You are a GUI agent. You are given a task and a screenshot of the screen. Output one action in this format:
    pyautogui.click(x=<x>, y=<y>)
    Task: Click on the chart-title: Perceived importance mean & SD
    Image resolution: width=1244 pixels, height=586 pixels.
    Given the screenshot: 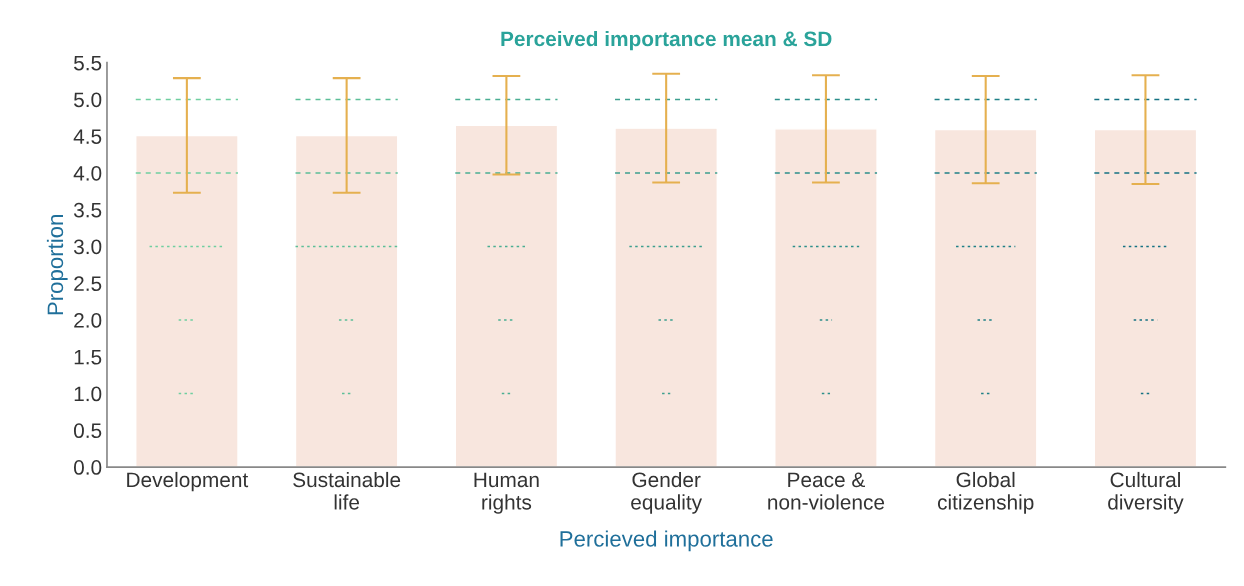 What is the action you would take?
    pyautogui.click(x=666, y=40)
    